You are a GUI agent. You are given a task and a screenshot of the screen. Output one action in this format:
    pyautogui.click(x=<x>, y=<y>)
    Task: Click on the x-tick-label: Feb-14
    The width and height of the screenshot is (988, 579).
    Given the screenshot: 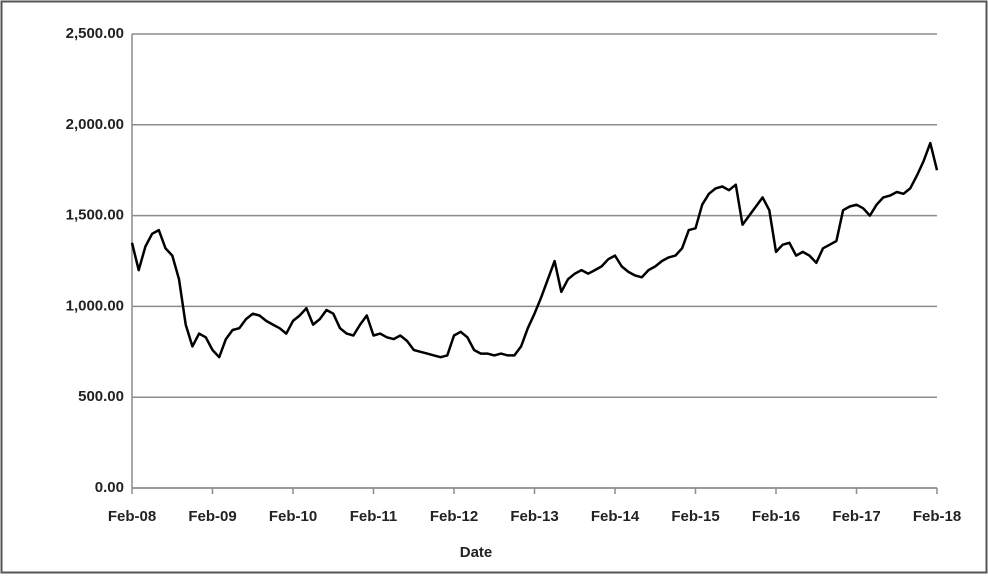 What is the action you would take?
    pyautogui.click(x=615, y=516)
    